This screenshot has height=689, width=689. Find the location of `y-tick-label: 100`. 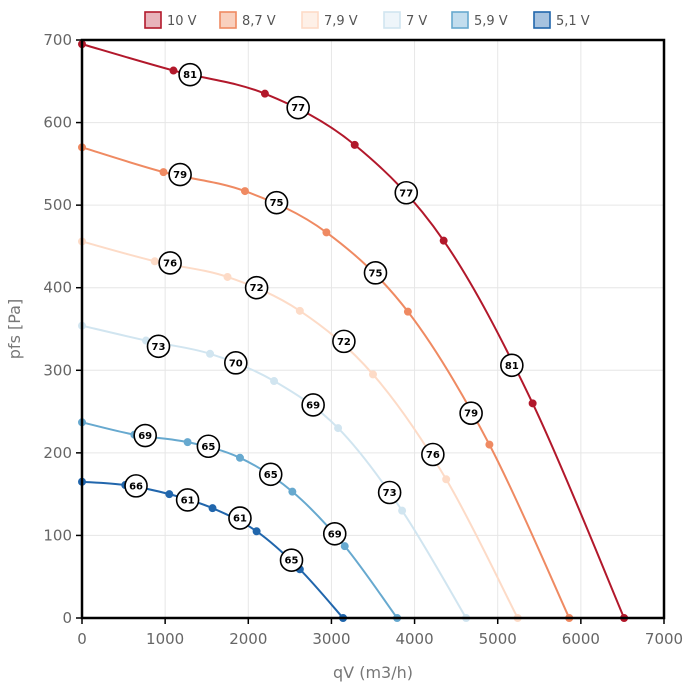

y-tick-label: 100 is located at coordinates (57, 535).